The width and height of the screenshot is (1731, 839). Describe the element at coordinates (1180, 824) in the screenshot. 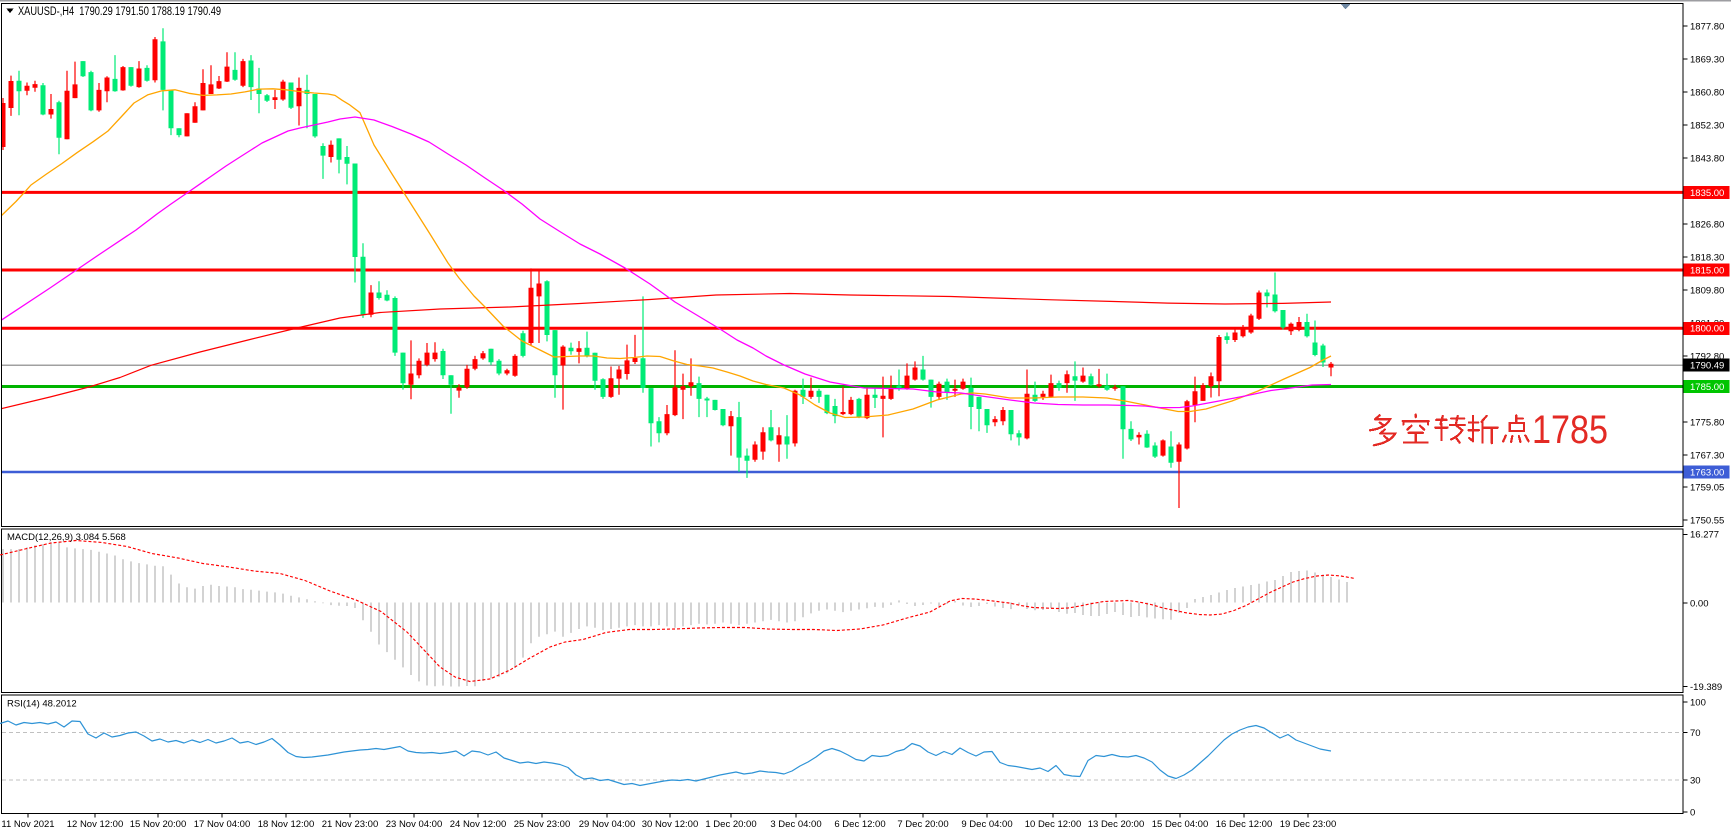

I see `svg-text: 15 Dec 04:00` at that location.